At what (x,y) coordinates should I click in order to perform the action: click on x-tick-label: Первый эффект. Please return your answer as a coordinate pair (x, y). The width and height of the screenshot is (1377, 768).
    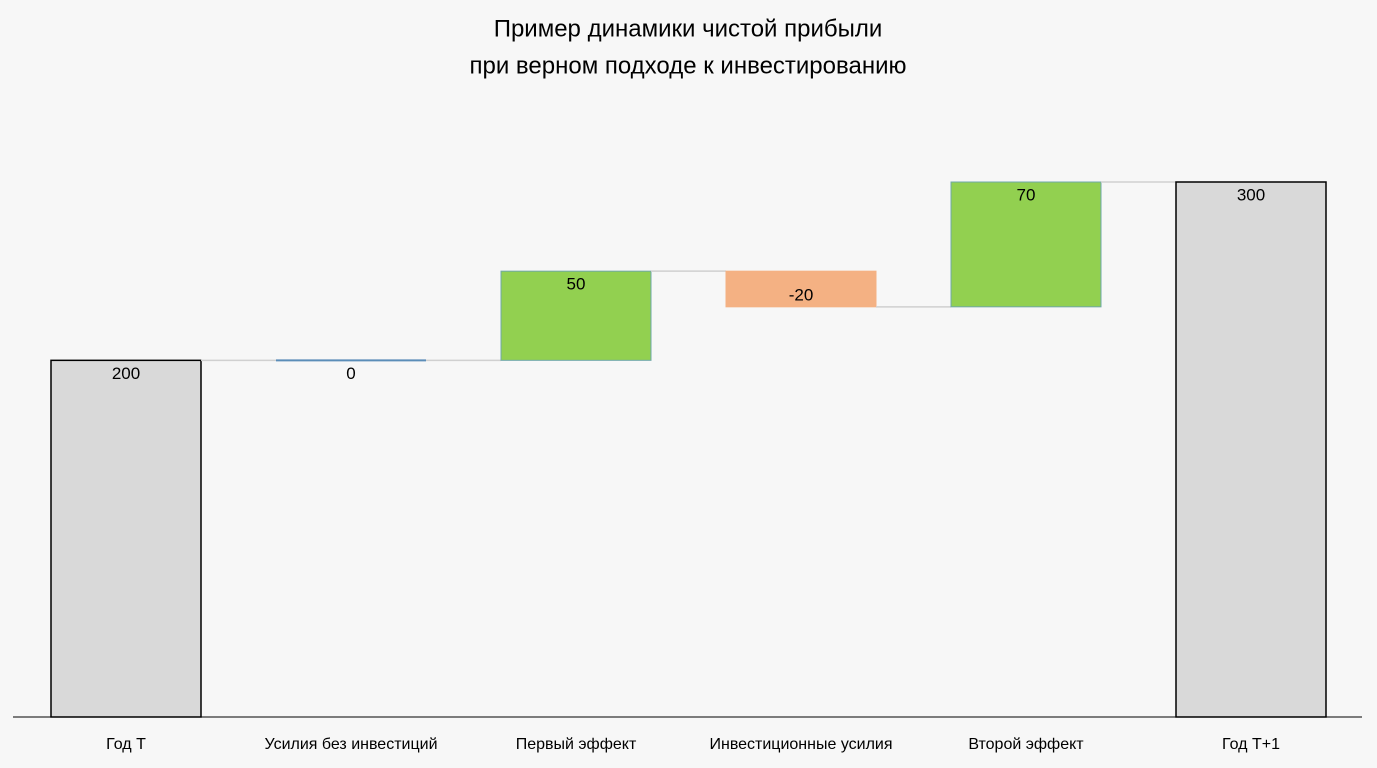
    Looking at the image, I should click on (576, 744).